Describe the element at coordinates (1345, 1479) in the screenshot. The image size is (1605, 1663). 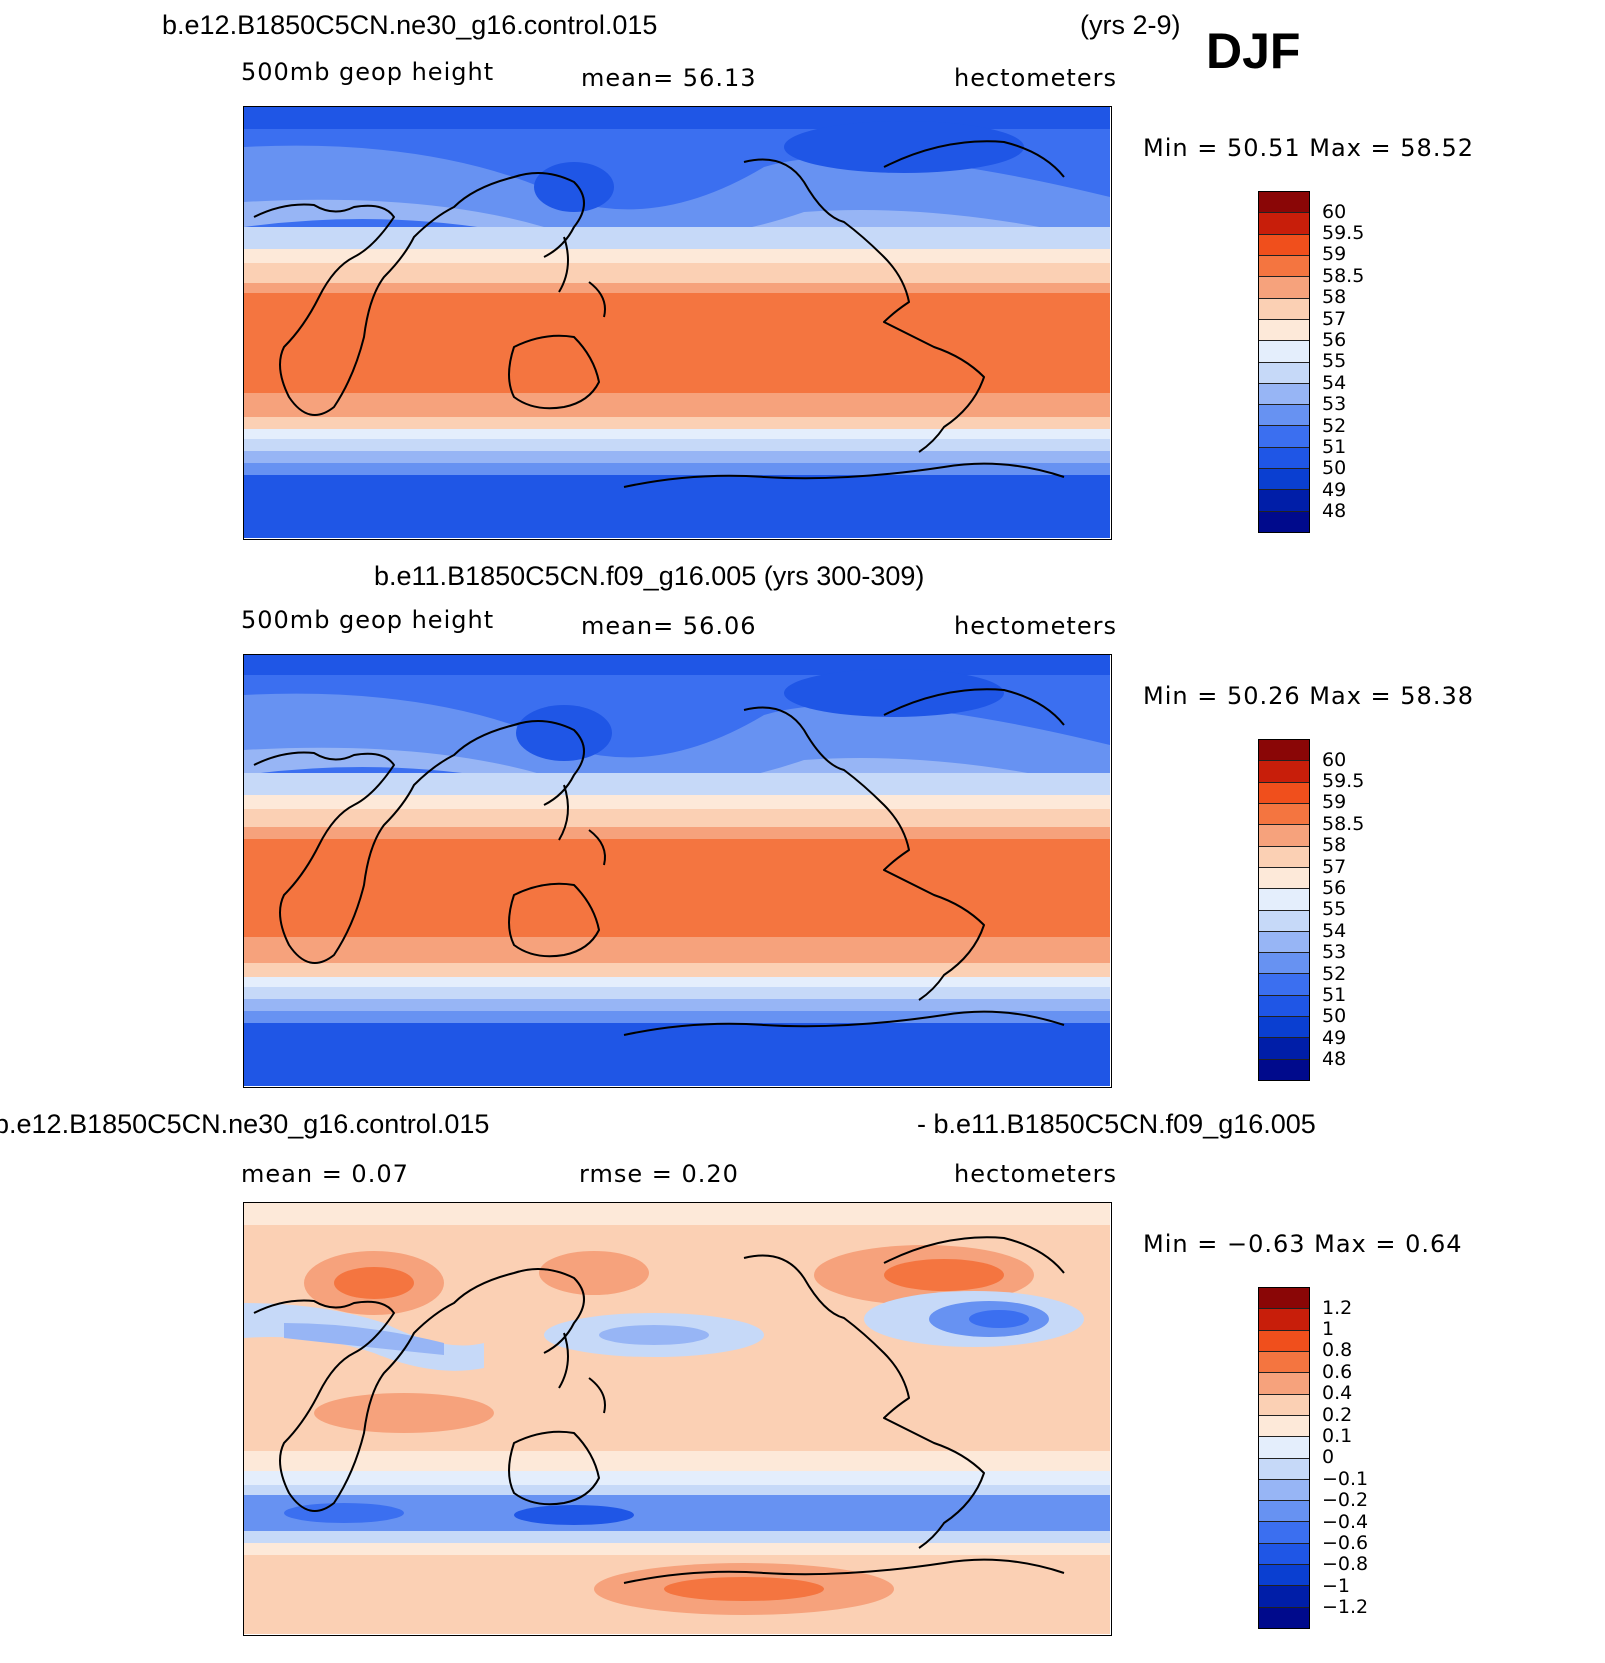
I see `colorbar-tick: −0.1` at that location.